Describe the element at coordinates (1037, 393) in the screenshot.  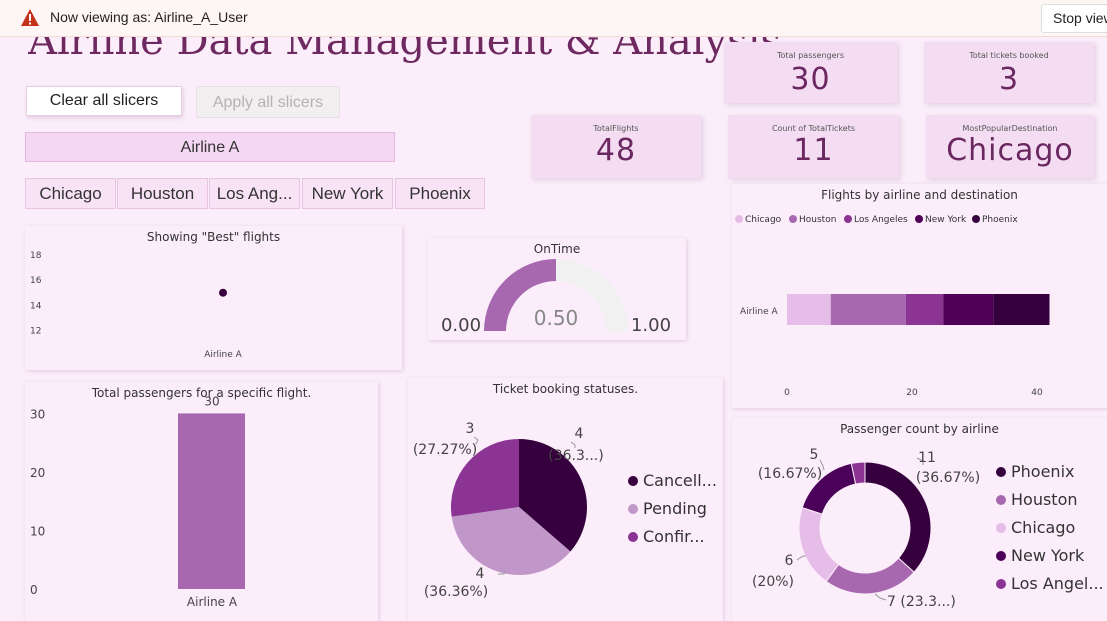
I see `x-tick-label: 40` at that location.